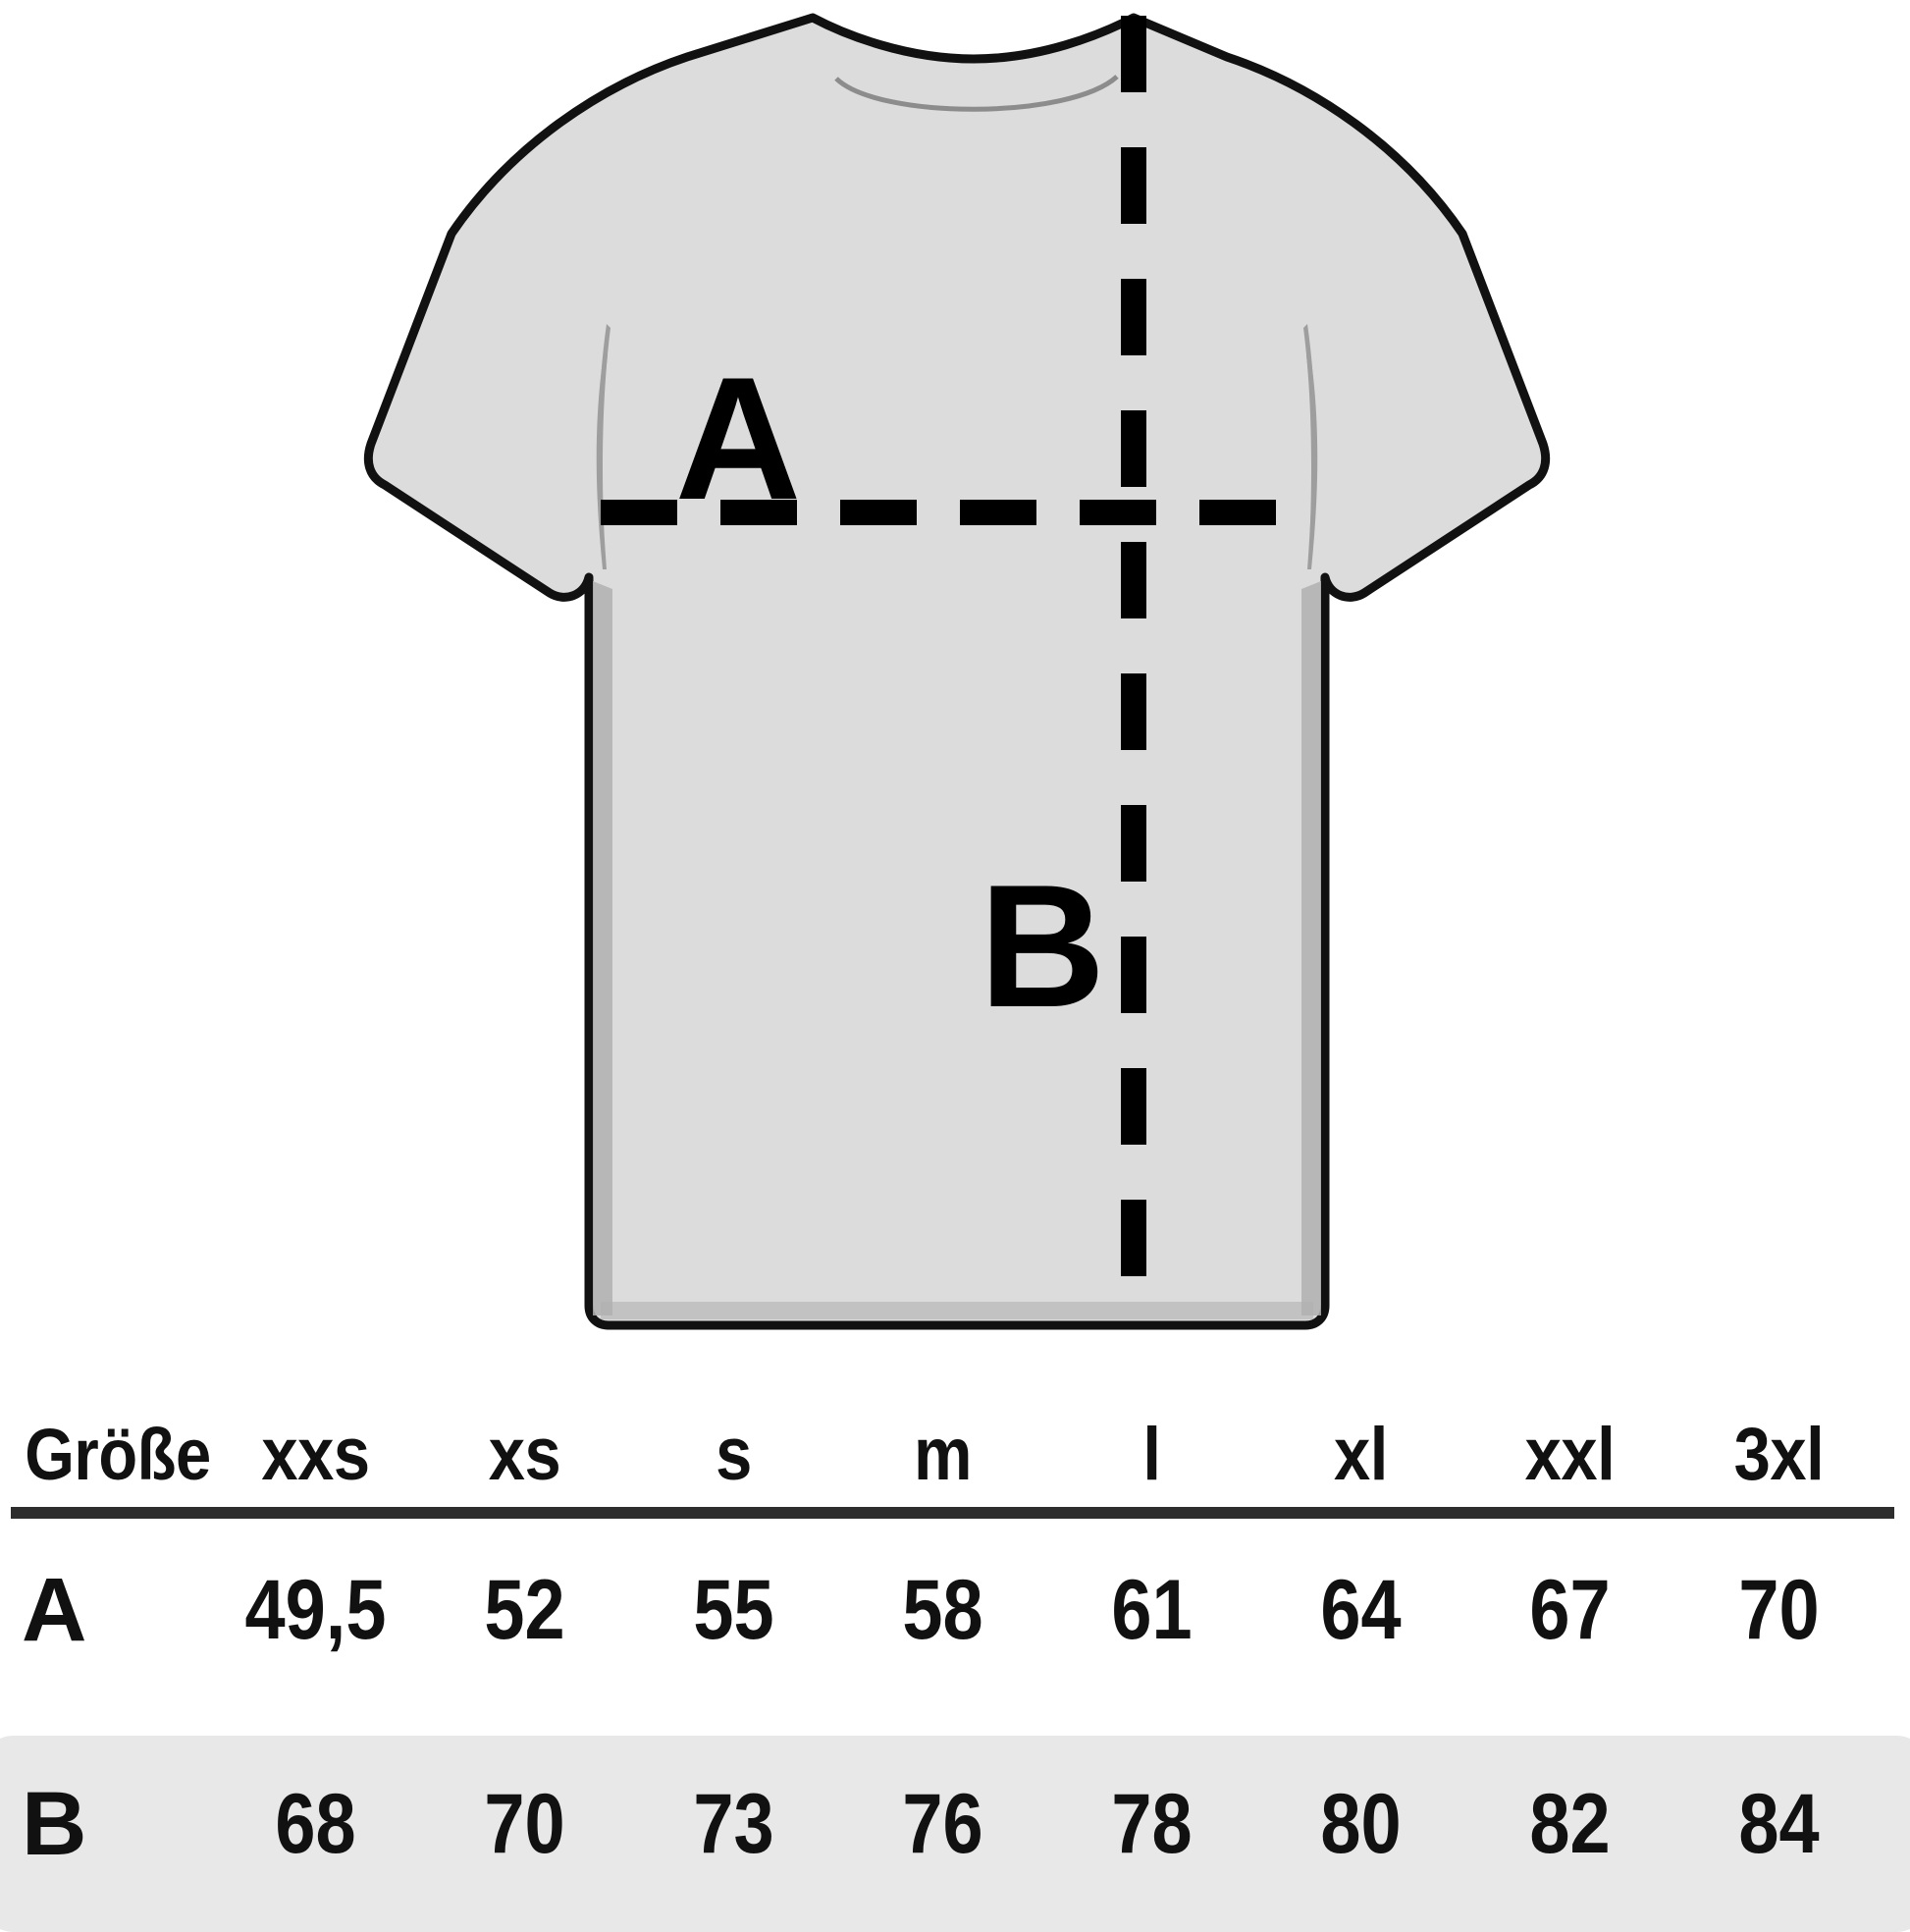  Describe the element at coordinates (1312, 461) in the screenshot. I see `right-sleeve-crease-tail` at that location.